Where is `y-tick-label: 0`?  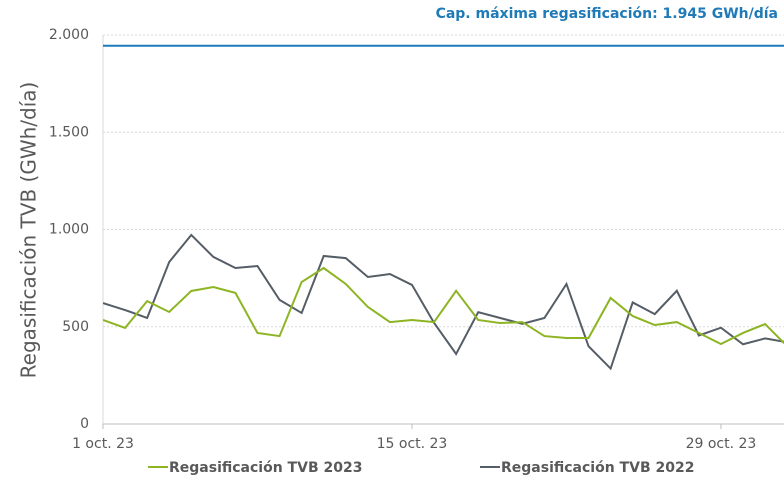 y-tick-label: 0 is located at coordinates (84, 424).